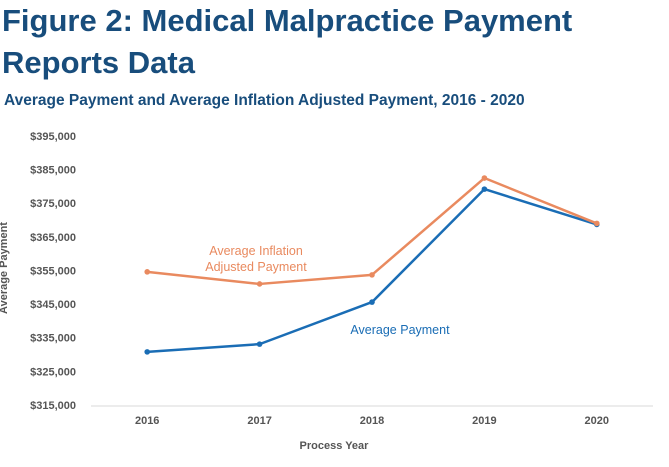 The height and width of the screenshot is (467, 669). I want to click on x-tick-label: 2017, so click(259, 421).